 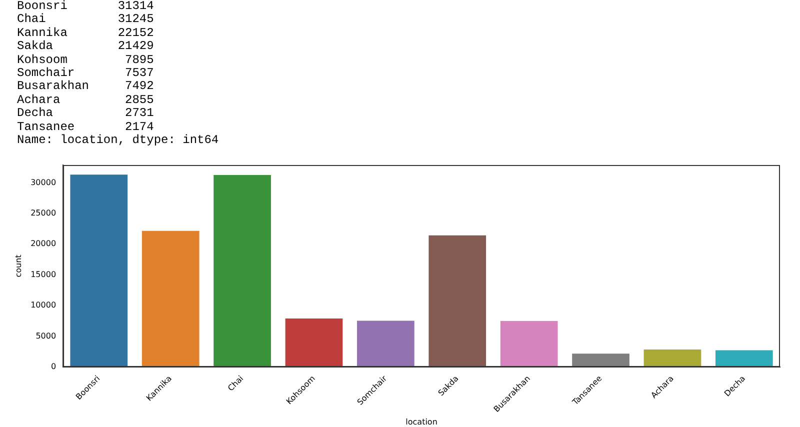 What do you see at coordinates (86, 73) in the screenshot?
I see `text: Somchair 7537` at bounding box center [86, 73].